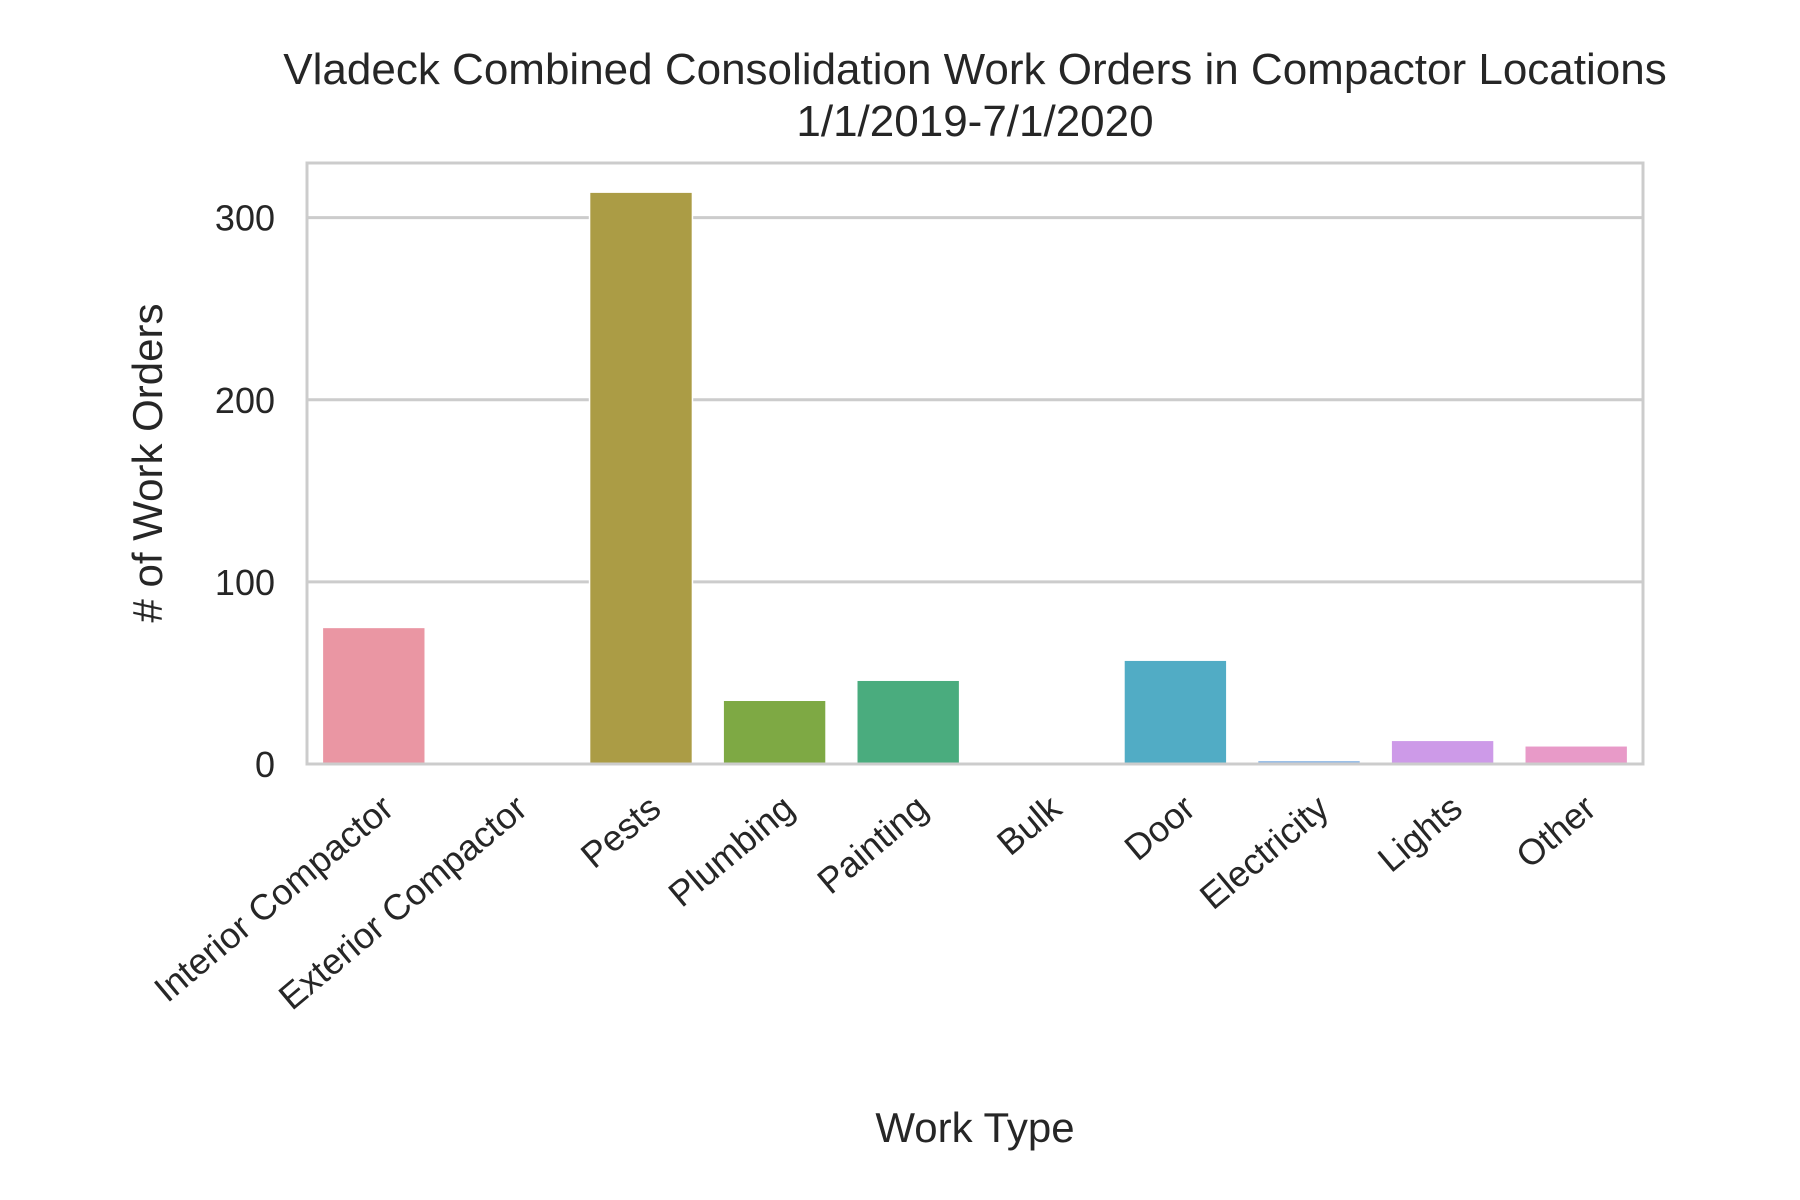 Image resolution: width=1800 pixels, height=1200 pixels. What do you see at coordinates (872, 844) in the screenshot?
I see `x-tick-label: Painting` at bounding box center [872, 844].